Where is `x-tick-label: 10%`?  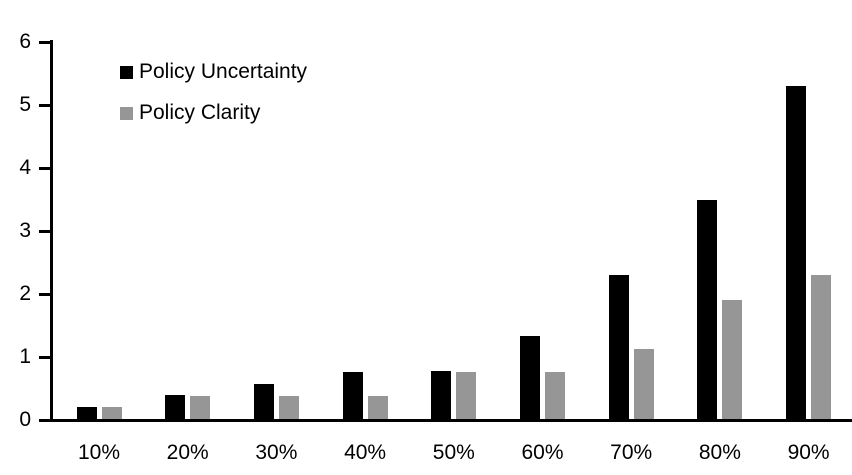 x-tick-label: 10% is located at coordinates (99, 452).